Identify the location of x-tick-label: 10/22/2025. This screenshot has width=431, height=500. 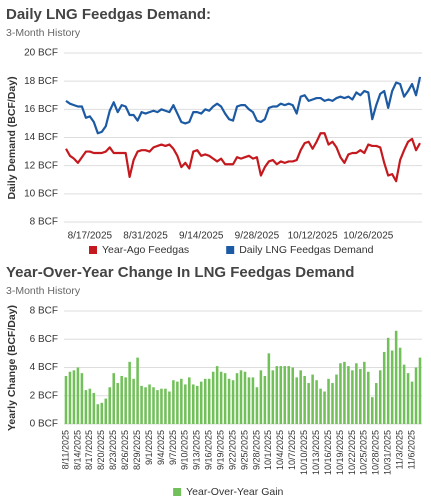
(352, 452).